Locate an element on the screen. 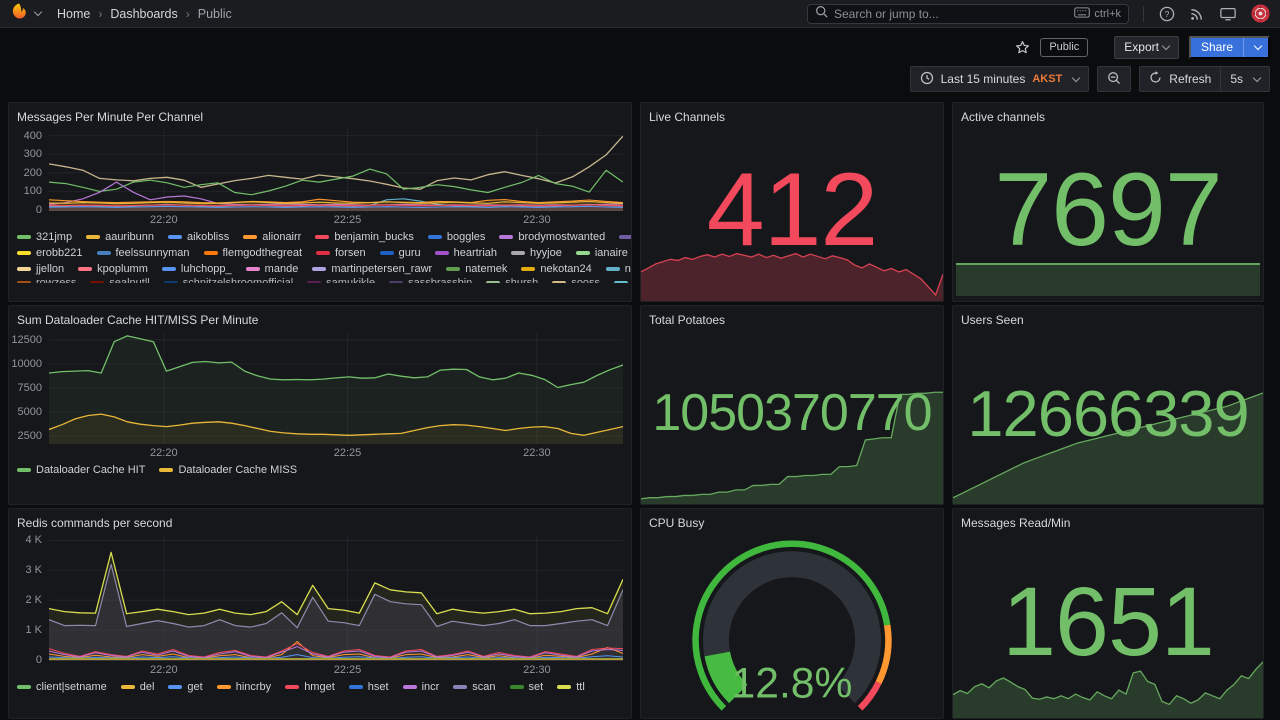 This screenshot has width=1280, height=720. legend-item: hincrby is located at coordinates (243, 687).